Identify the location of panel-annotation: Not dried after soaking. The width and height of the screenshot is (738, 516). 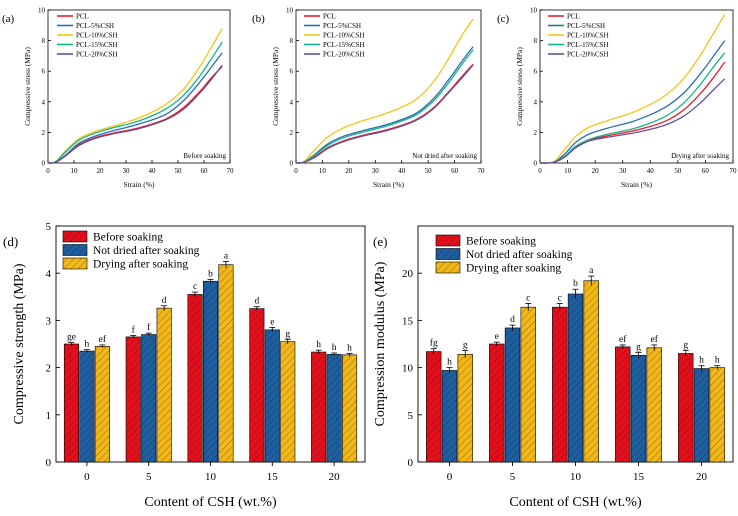
(444, 156).